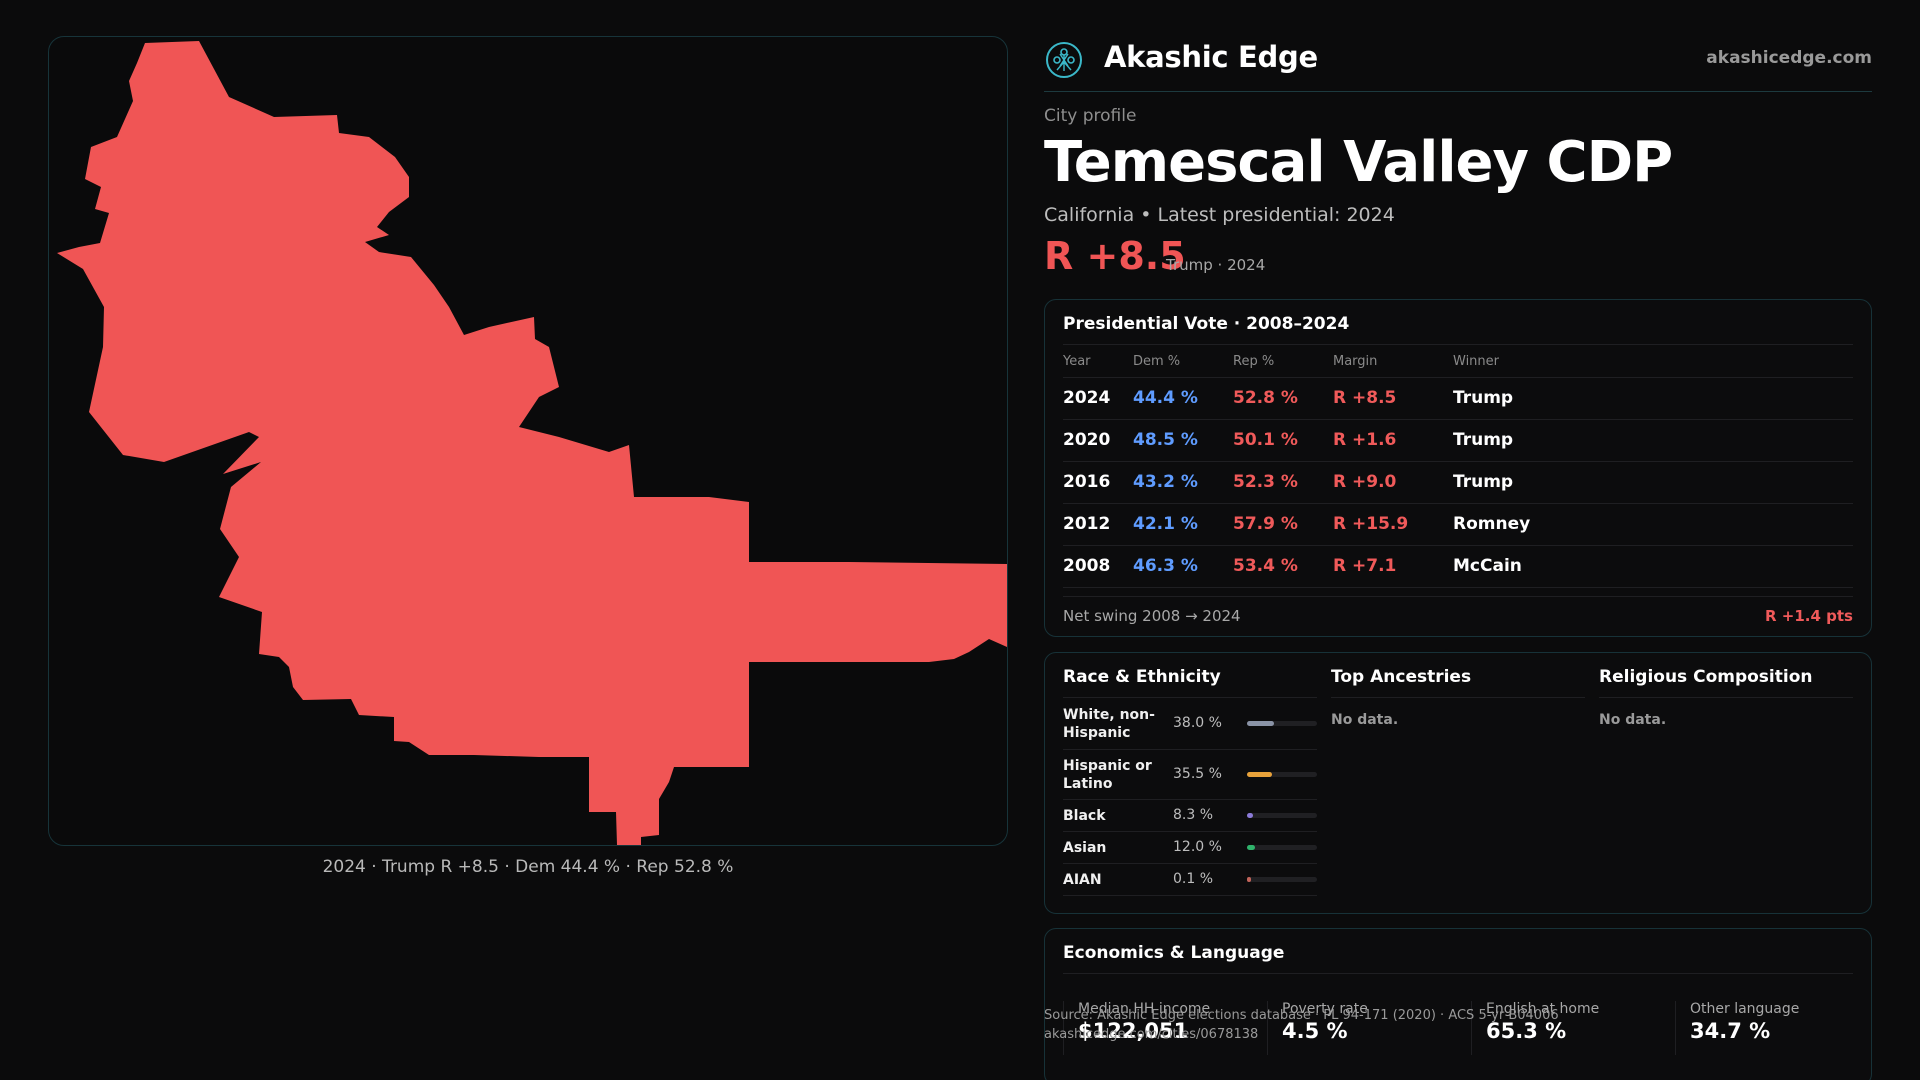  I want to click on cell-margin: R +15.9, so click(1393, 524).